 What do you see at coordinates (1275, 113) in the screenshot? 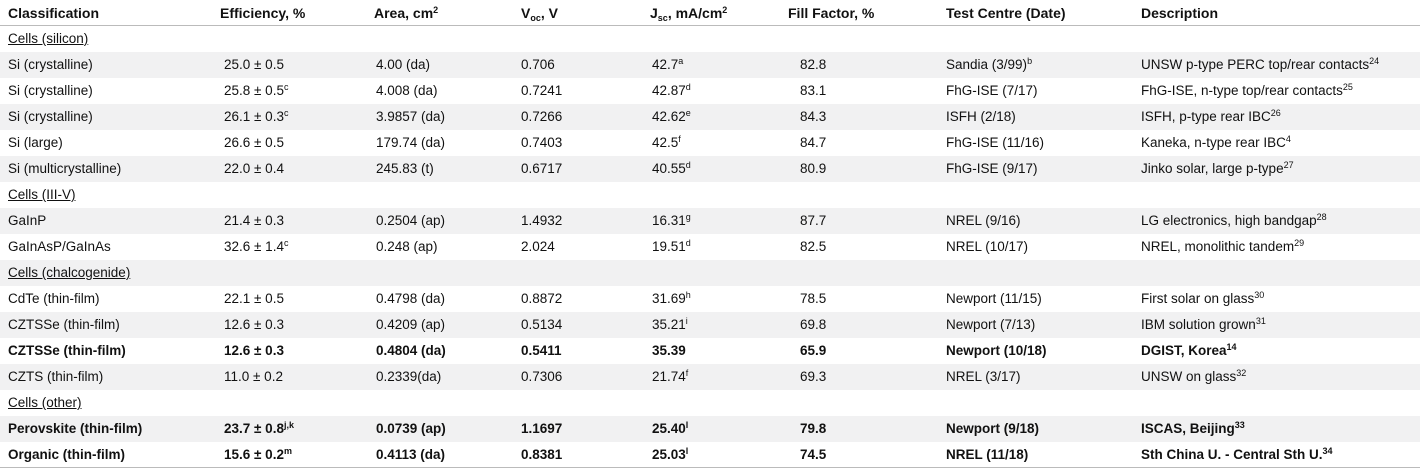
I see `superscript: 26` at bounding box center [1275, 113].